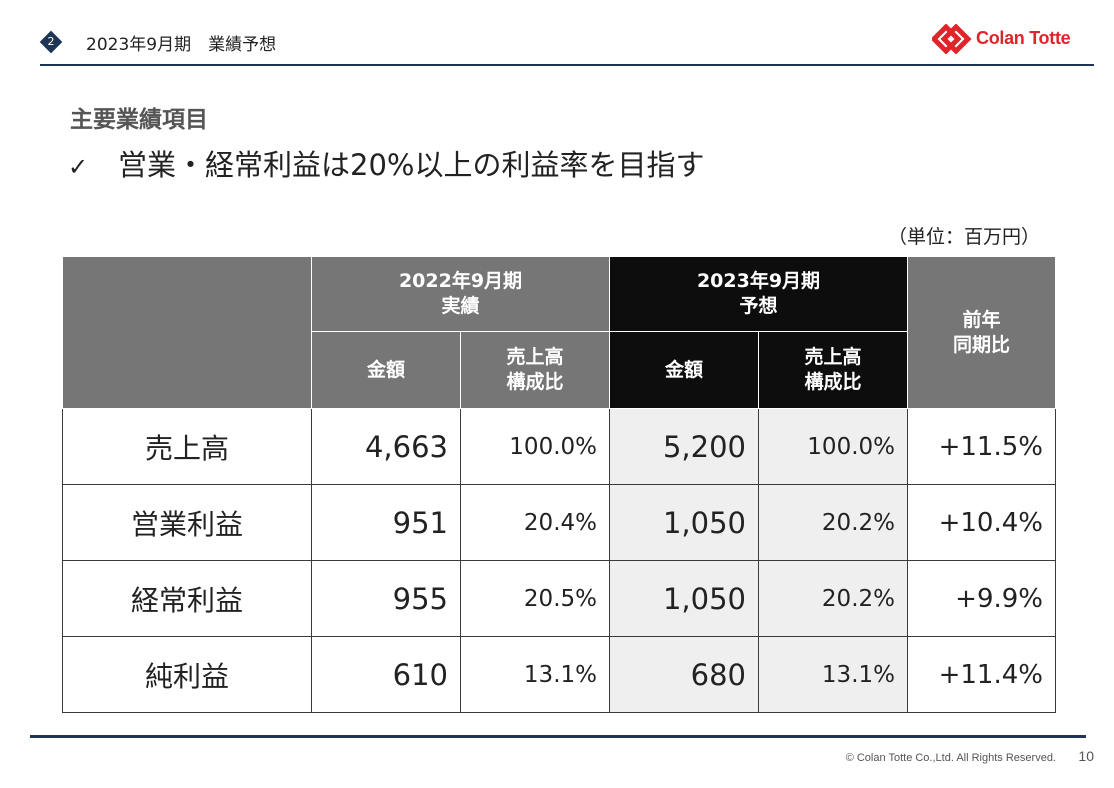 The image size is (1114, 788). What do you see at coordinates (758, 306) in the screenshot?
I see `period-forecast-type: 予想` at bounding box center [758, 306].